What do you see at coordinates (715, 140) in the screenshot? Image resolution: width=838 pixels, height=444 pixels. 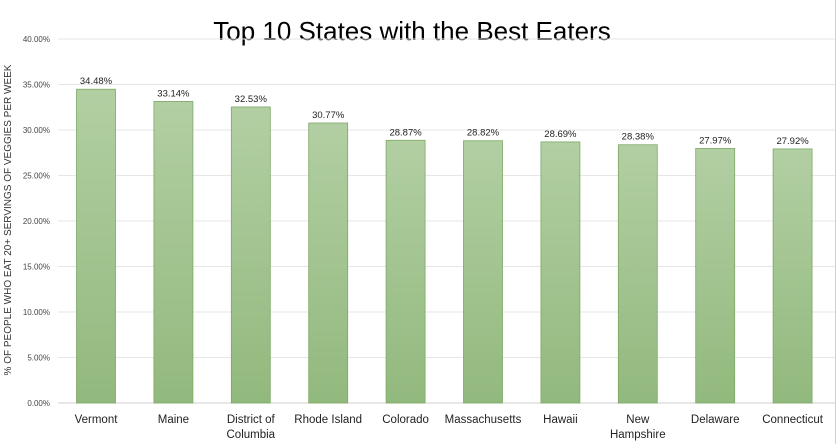 I see `data-label: 27.97%` at bounding box center [715, 140].